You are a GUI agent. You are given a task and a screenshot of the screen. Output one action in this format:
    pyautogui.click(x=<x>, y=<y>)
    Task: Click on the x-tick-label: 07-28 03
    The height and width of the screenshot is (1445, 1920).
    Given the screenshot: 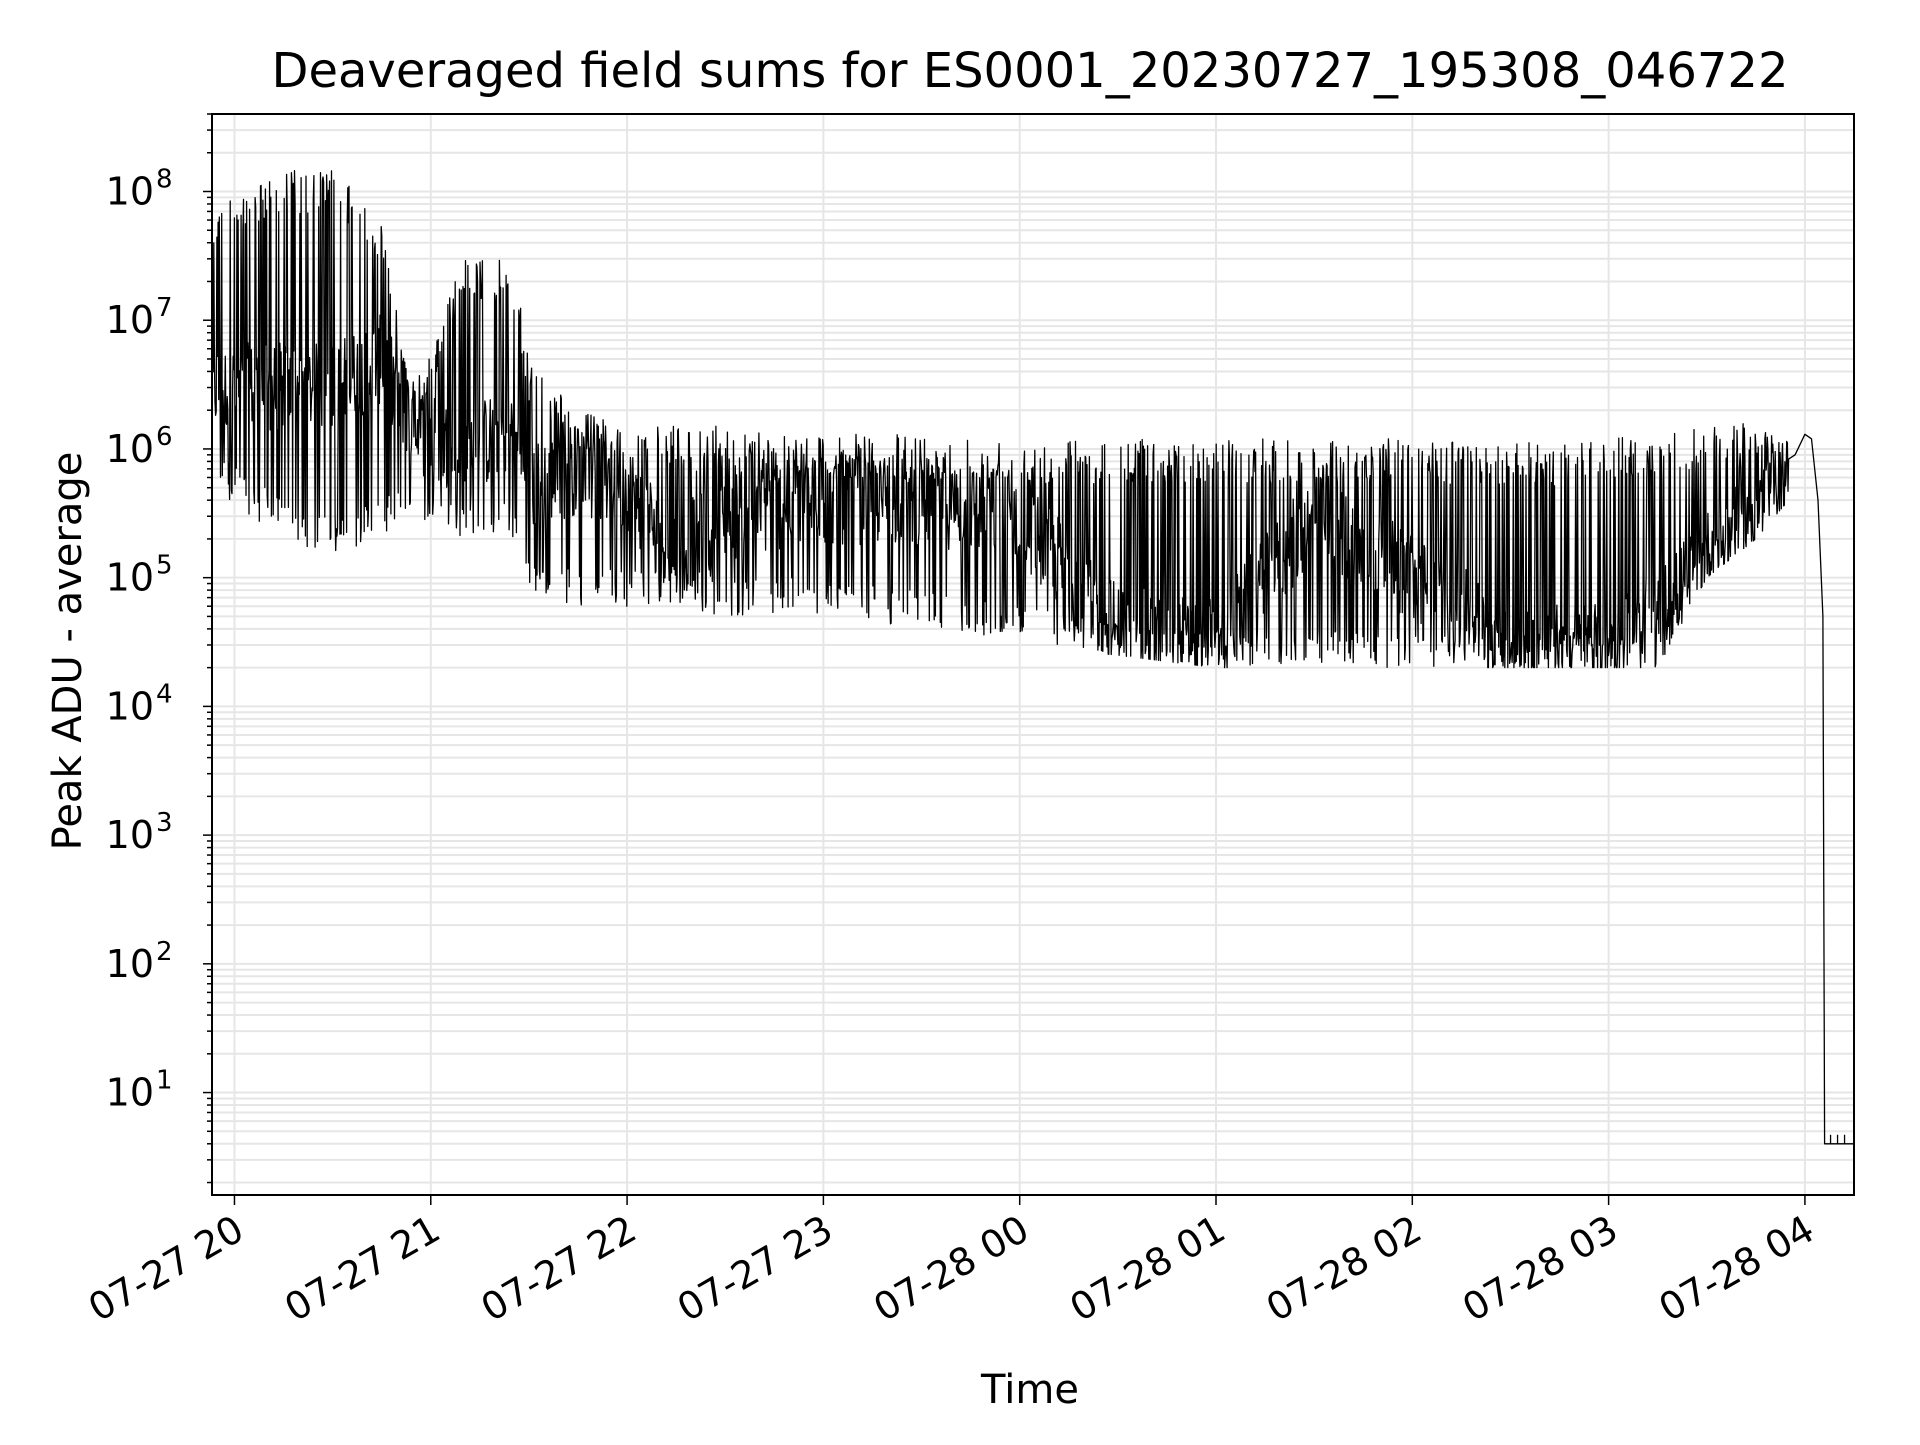 What is the action you would take?
    pyautogui.click(x=1540, y=1269)
    